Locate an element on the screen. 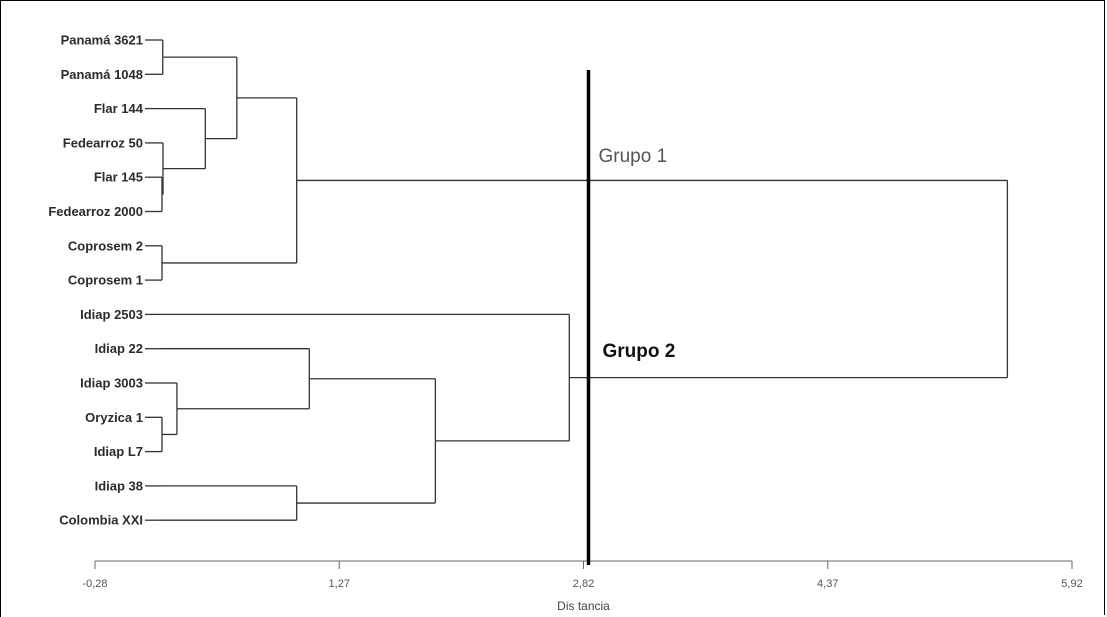  leaf-label: Idiap L7 is located at coordinates (118, 451).